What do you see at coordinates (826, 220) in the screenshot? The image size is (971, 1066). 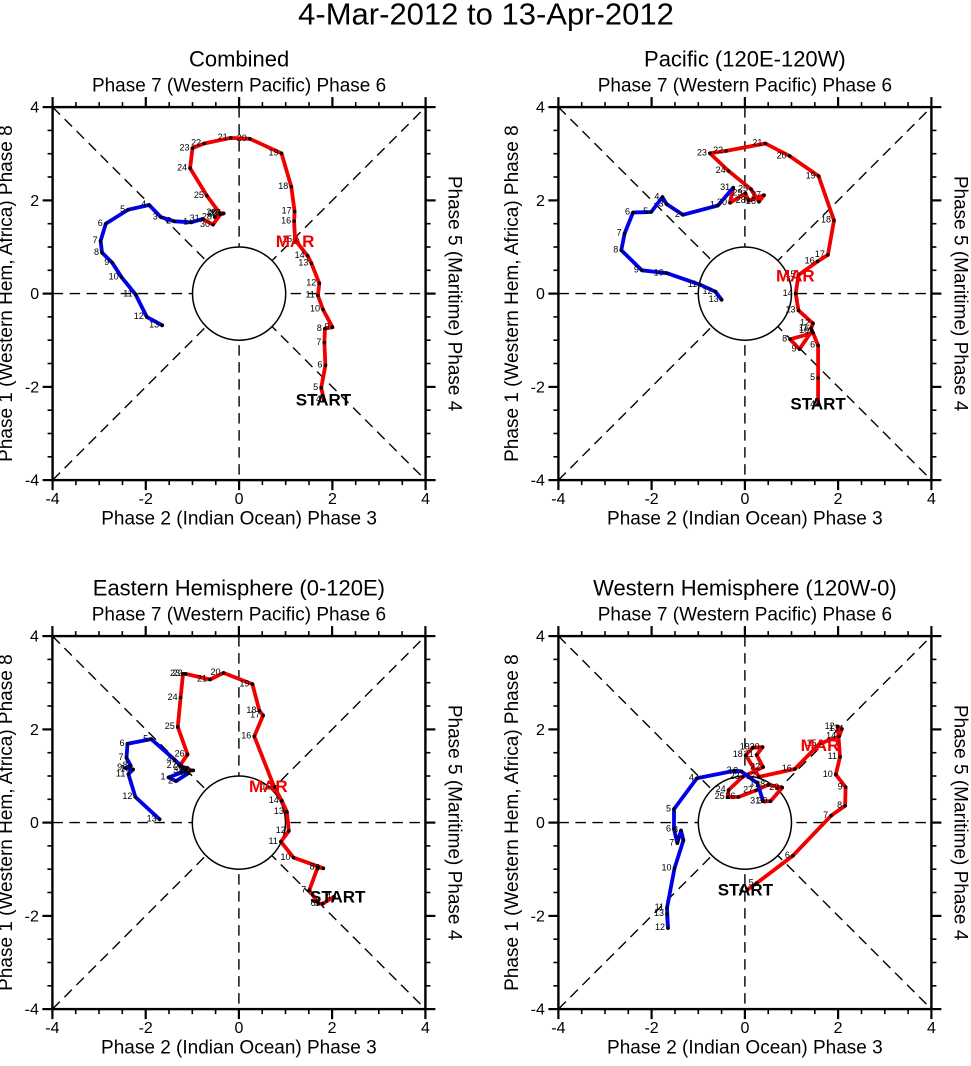 I see `svg-text: 18` at bounding box center [826, 220].